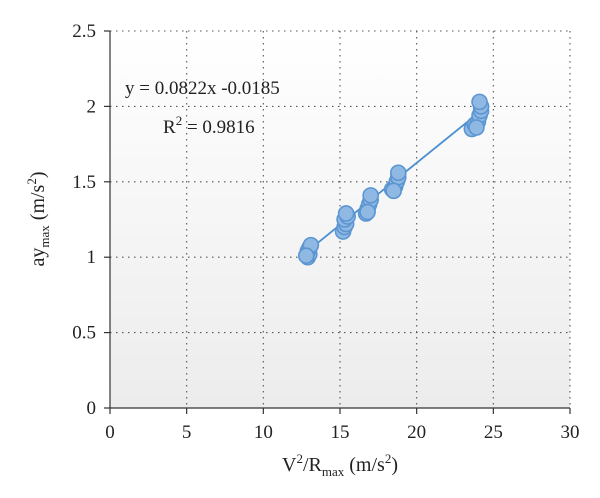  What do you see at coordinates (110, 432) in the screenshot?
I see `x-tick-label: 0` at bounding box center [110, 432].